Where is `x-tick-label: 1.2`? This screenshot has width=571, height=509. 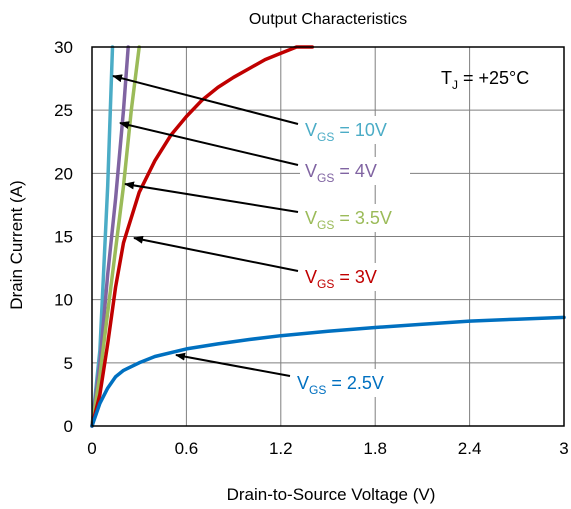 x-tick-label: 1.2 is located at coordinates (281, 448).